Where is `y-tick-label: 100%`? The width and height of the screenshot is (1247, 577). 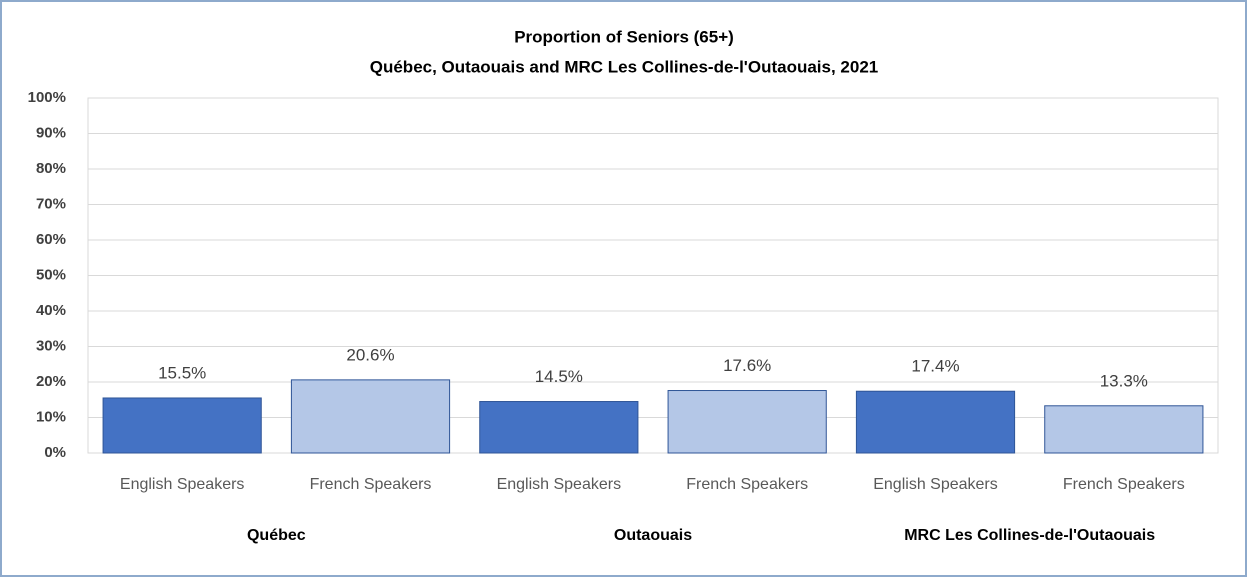
y-tick-label: 100% is located at coordinates (47, 97).